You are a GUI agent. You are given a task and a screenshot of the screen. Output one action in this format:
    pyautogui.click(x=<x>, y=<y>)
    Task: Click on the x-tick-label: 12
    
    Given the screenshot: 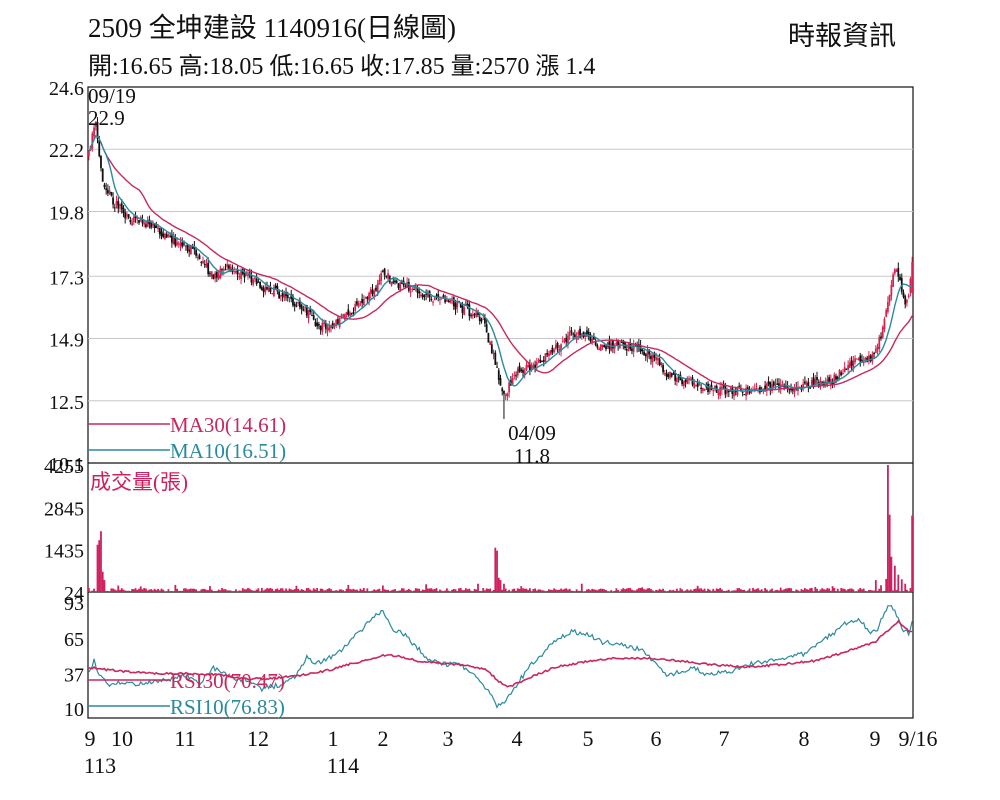 What is the action you would take?
    pyautogui.click(x=258, y=738)
    